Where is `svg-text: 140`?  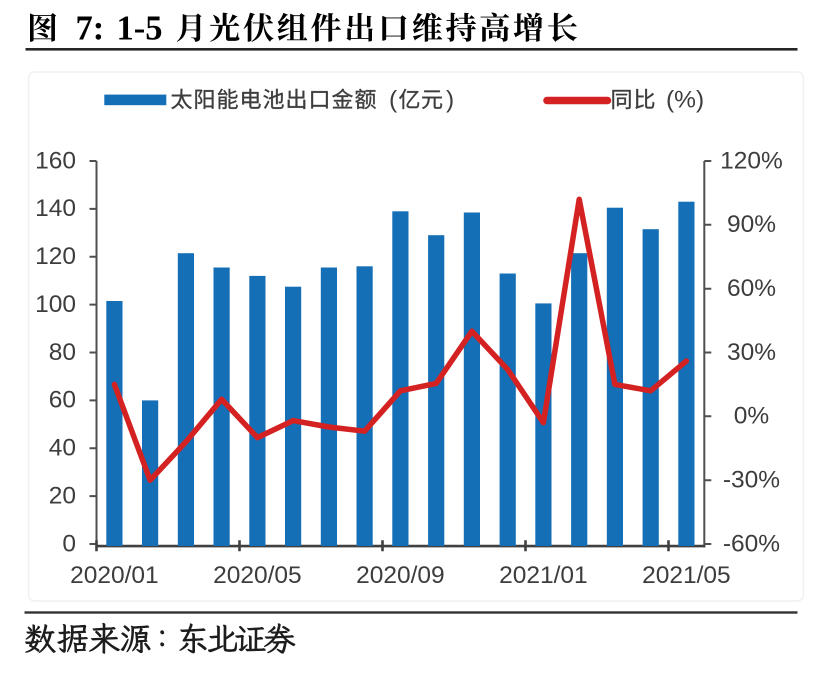 svg-text: 140 is located at coordinates (55, 208).